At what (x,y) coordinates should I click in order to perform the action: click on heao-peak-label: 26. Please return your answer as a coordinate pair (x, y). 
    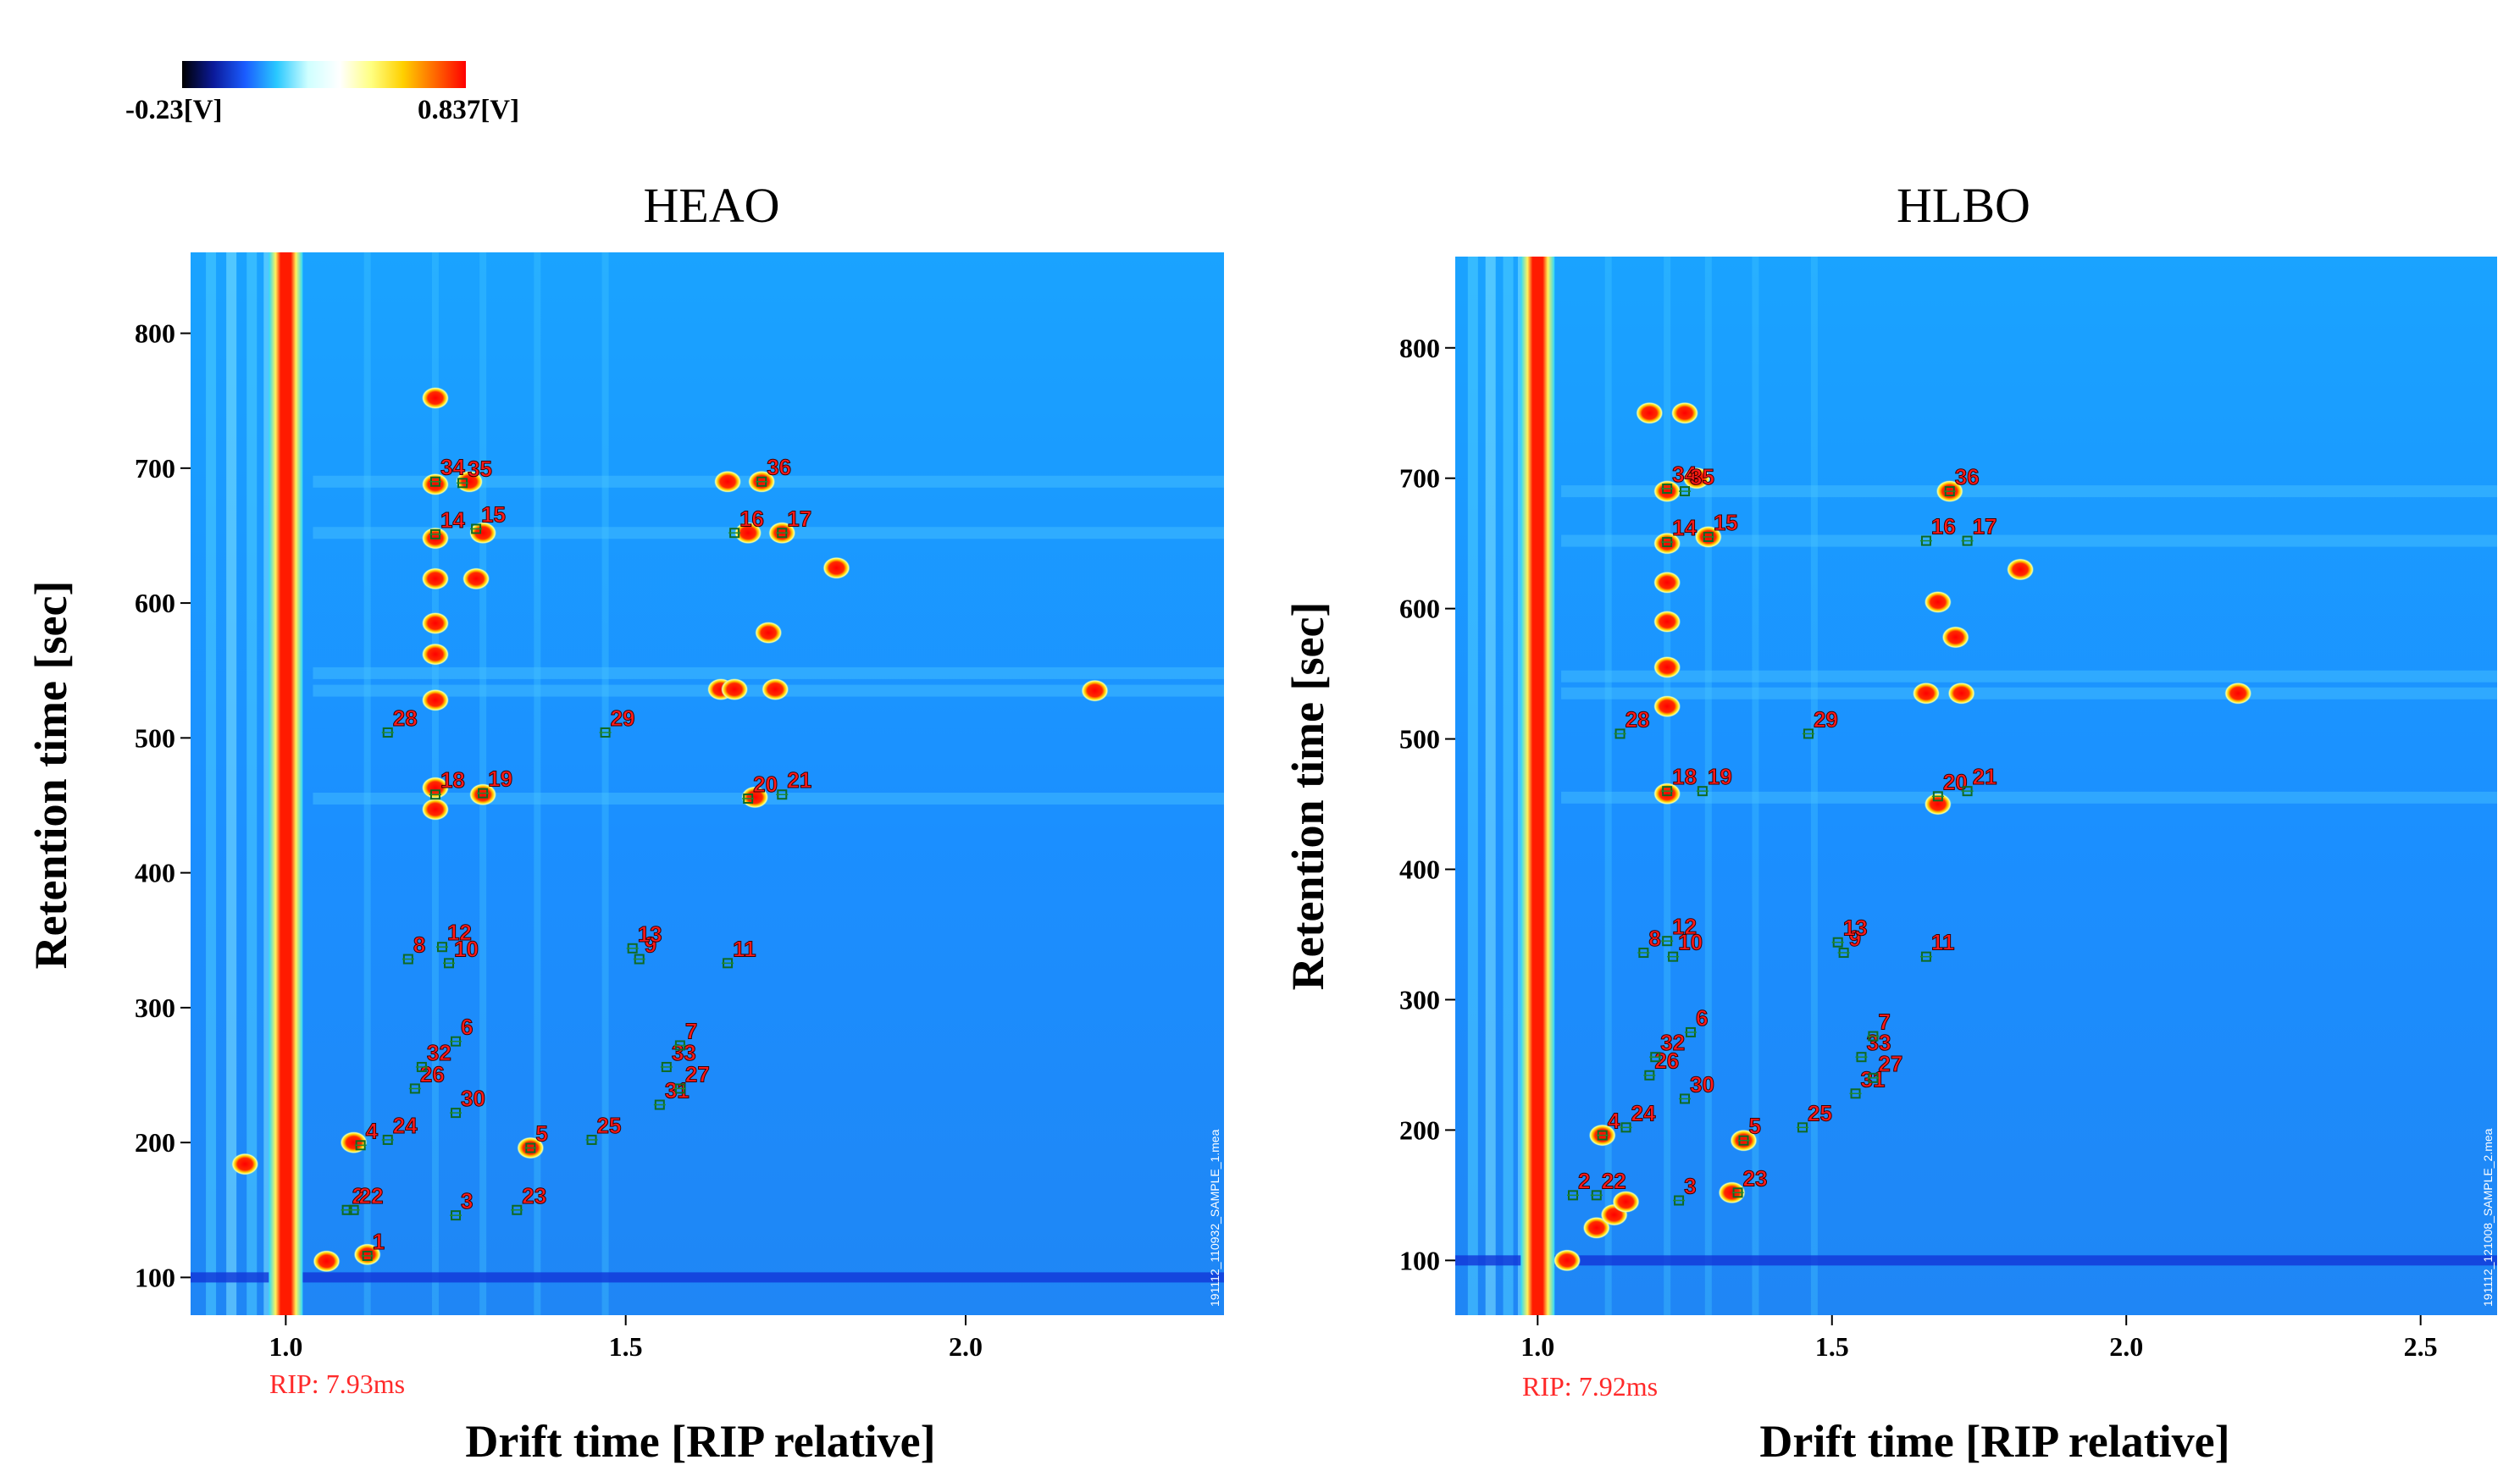
    Looking at the image, I should click on (432, 1074).